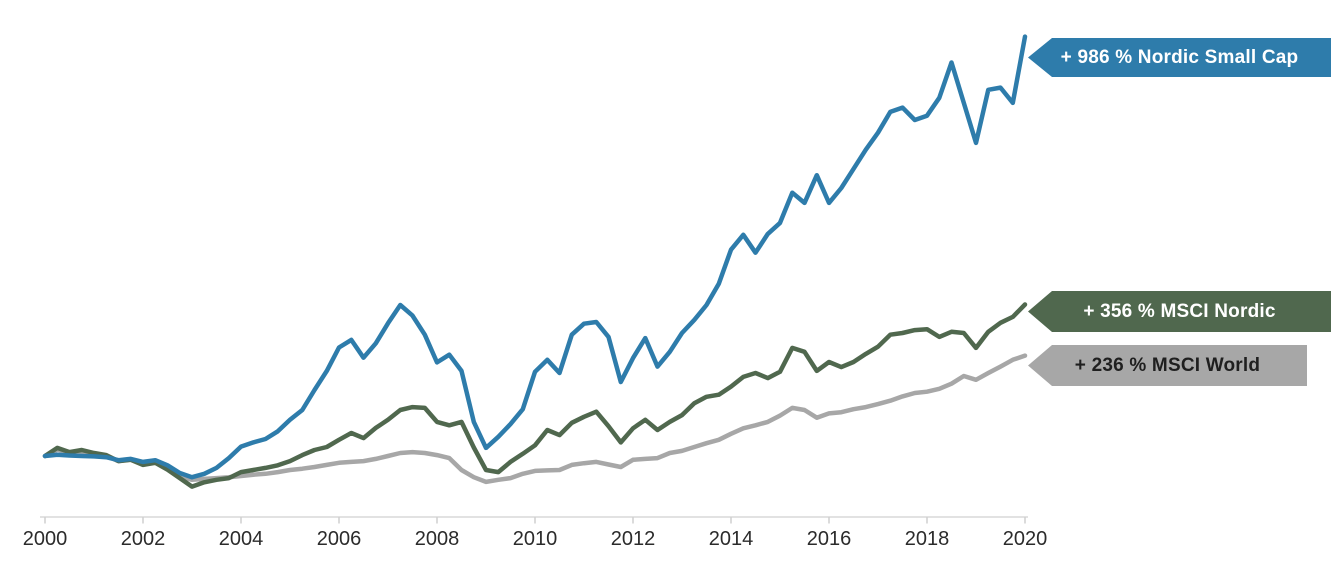 This screenshot has height=574, width=1334. What do you see at coordinates (1025, 539) in the screenshot?
I see `x-tick-label: 2020` at bounding box center [1025, 539].